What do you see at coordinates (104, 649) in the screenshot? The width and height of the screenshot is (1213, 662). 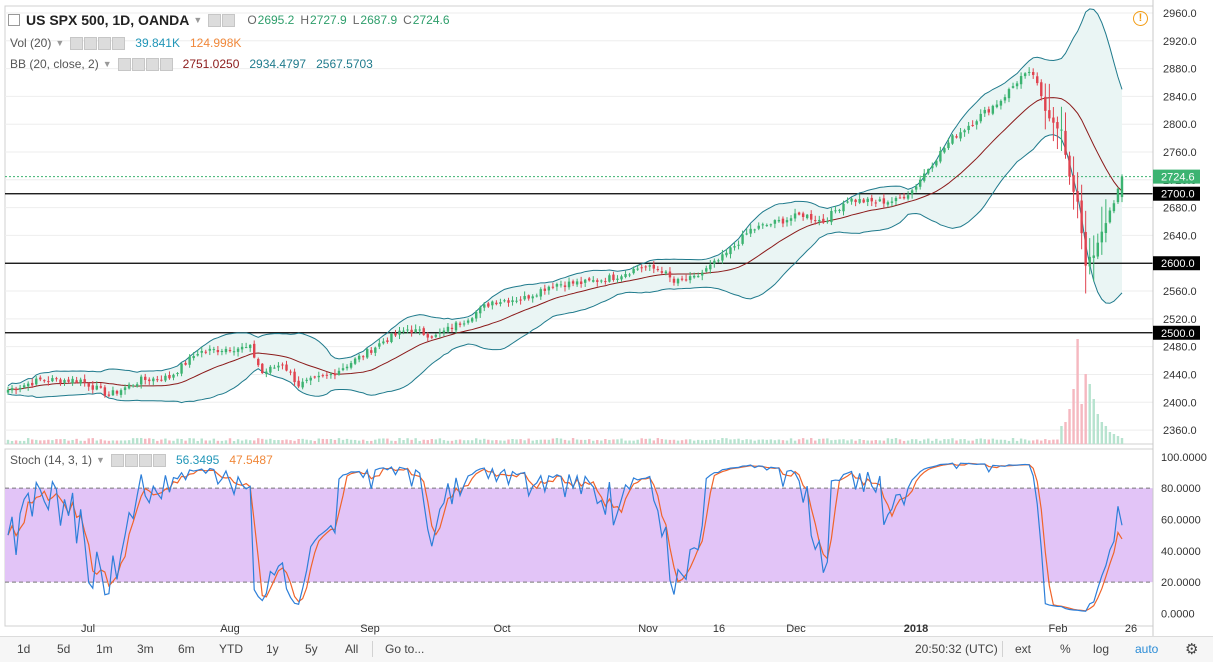 I see `range-1m: 1m` at bounding box center [104, 649].